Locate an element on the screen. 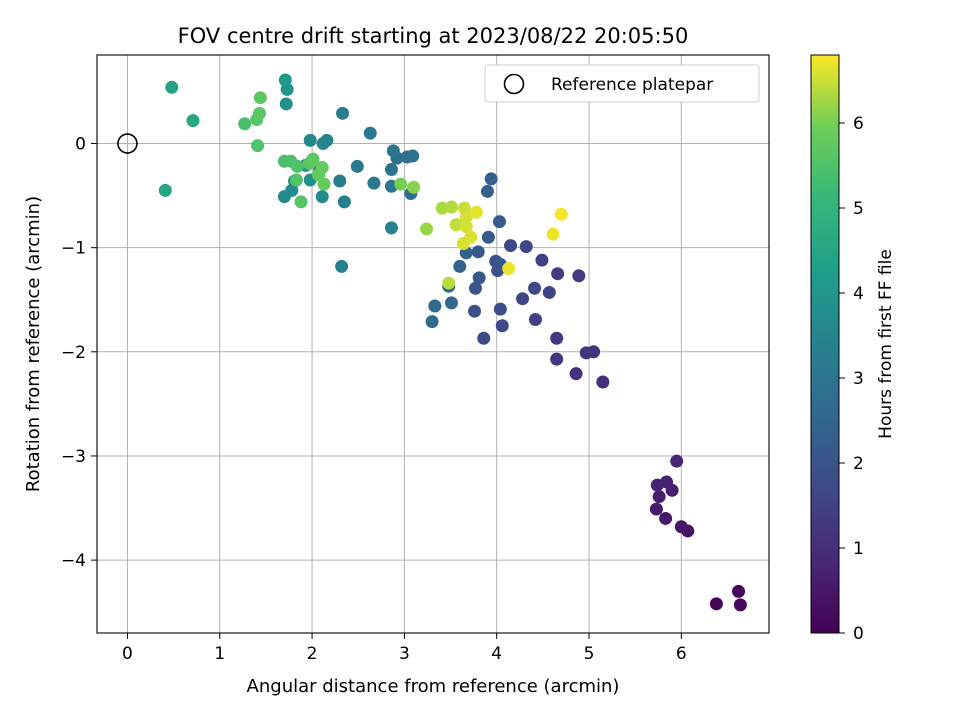 Image resolution: width=960 pixels, height=720 pixels. legend-reference-marker is located at coordinates (514, 84).